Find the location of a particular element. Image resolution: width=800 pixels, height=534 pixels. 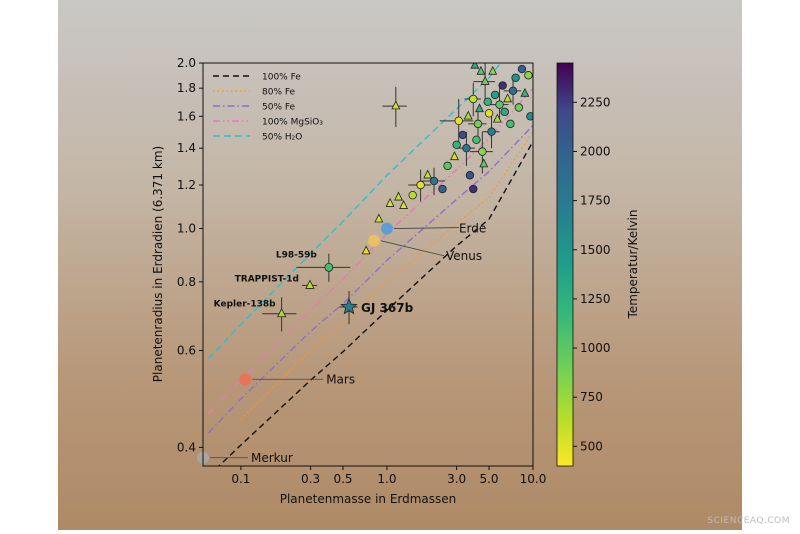

label-kepler-138b: Kepler-138b is located at coordinates (245, 305).